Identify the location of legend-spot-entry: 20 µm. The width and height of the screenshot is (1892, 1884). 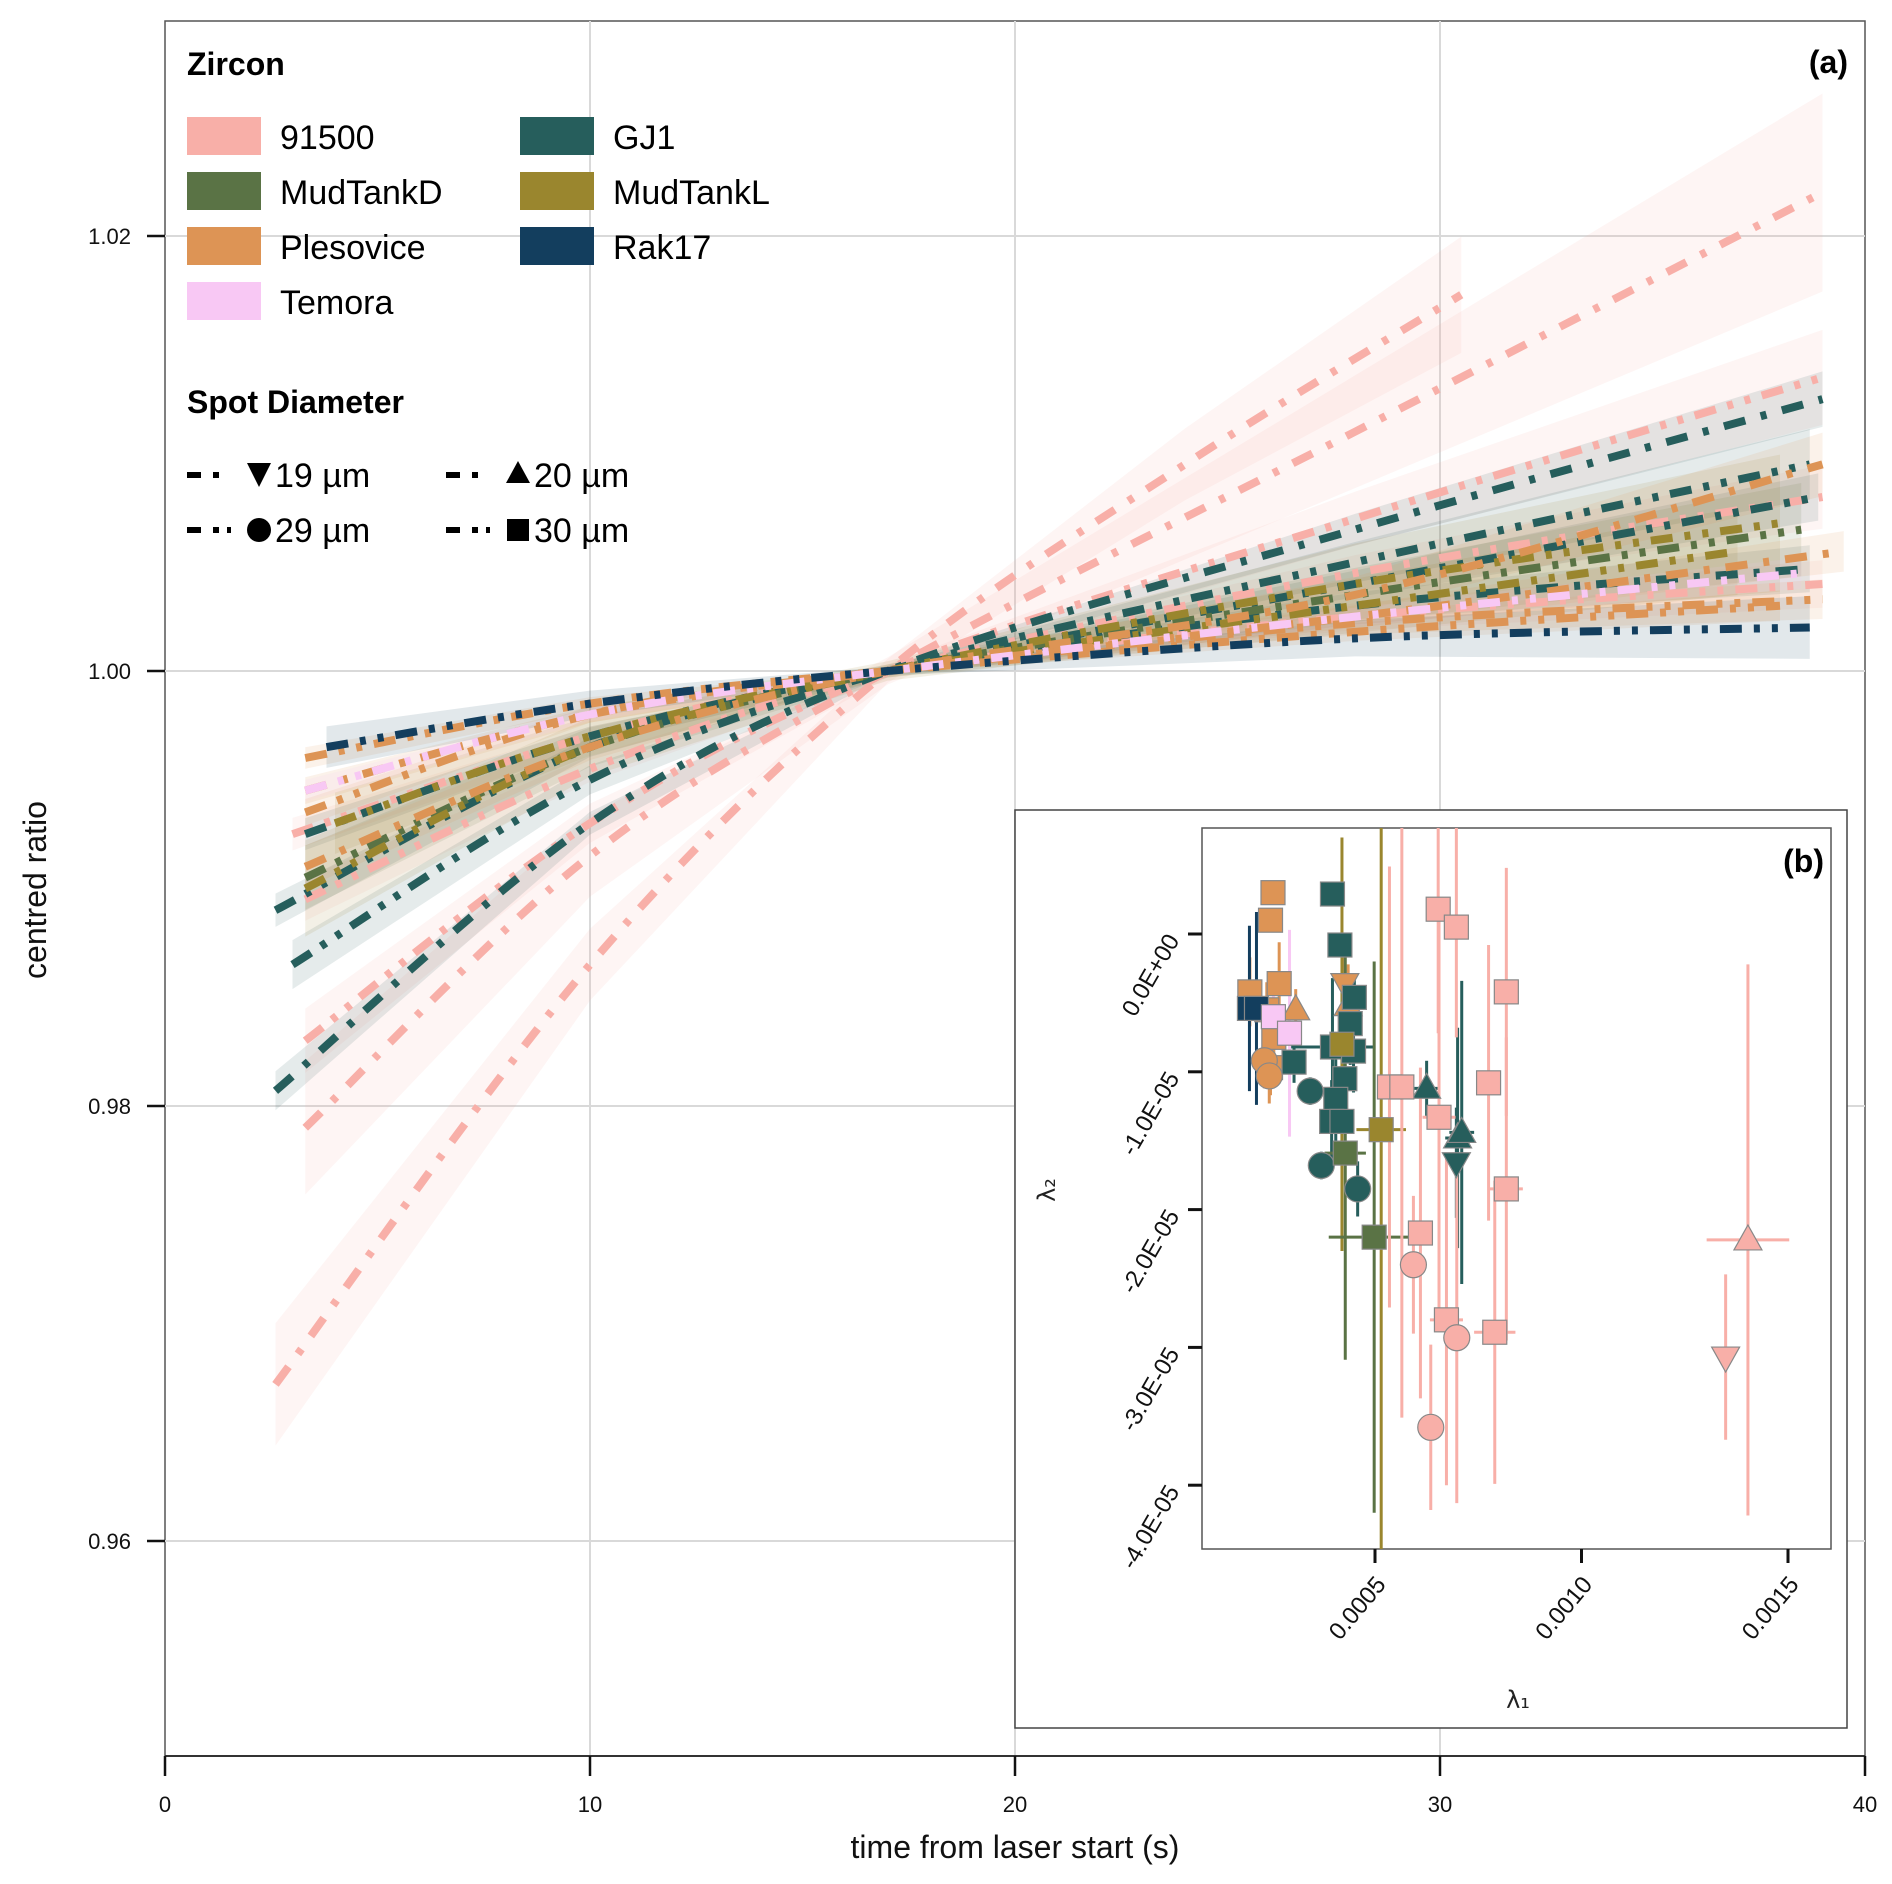
(537, 476).